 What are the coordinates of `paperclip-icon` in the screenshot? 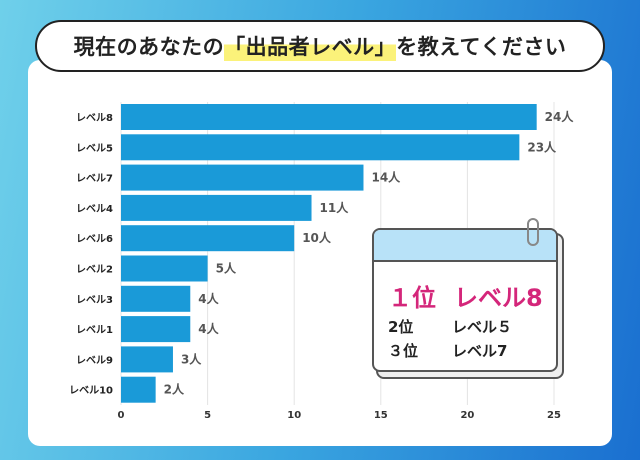 It's located at (533, 232).